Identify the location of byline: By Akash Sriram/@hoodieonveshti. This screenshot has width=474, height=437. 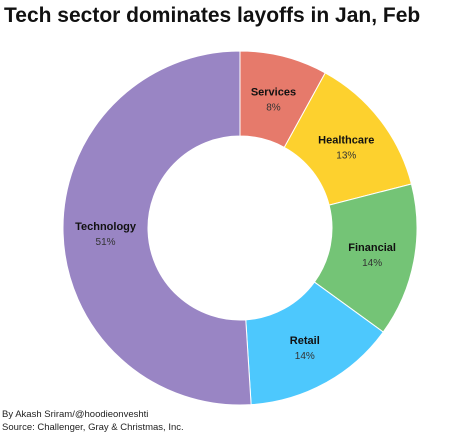
(75, 414).